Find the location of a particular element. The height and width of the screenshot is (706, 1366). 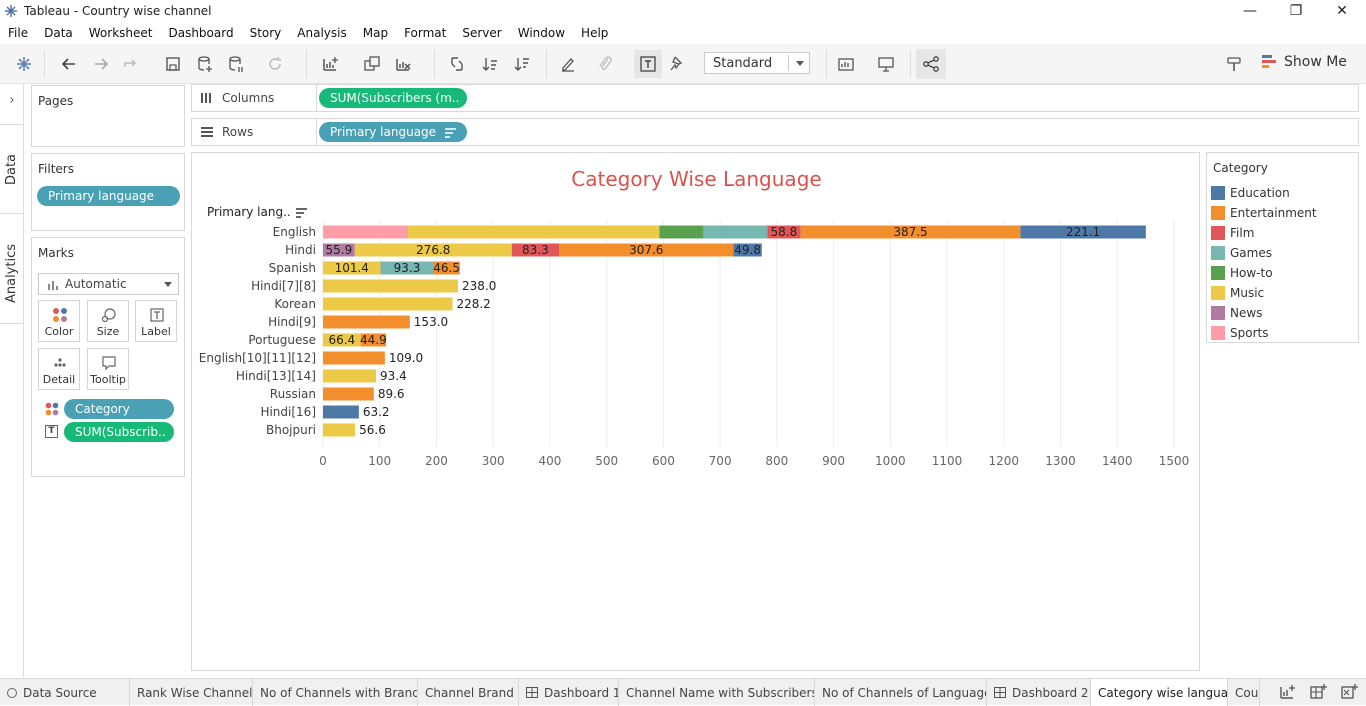

chart-title: Category Wise Language is located at coordinates (696, 179).